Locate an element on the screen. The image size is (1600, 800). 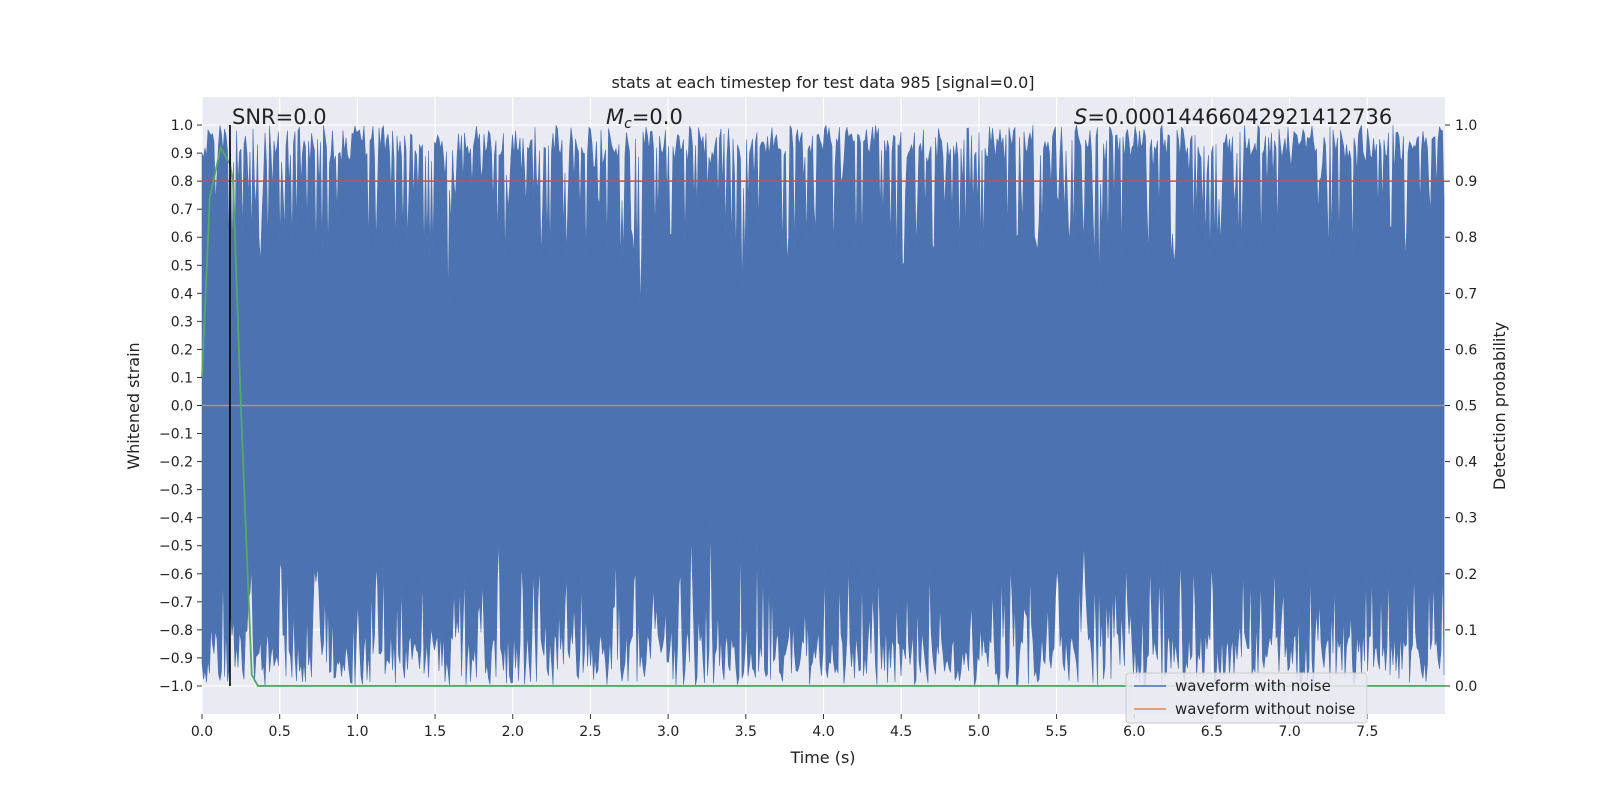
y-right-tick-label: 0.7 is located at coordinates (1466, 294).